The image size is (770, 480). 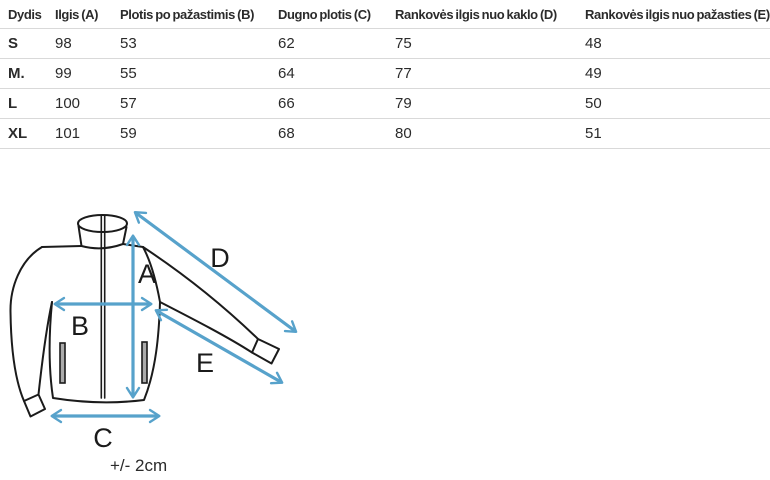 What do you see at coordinates (27, 14) in the screenshot?
I see `col-header-size: Dydis` at bounding box center [27, 14].